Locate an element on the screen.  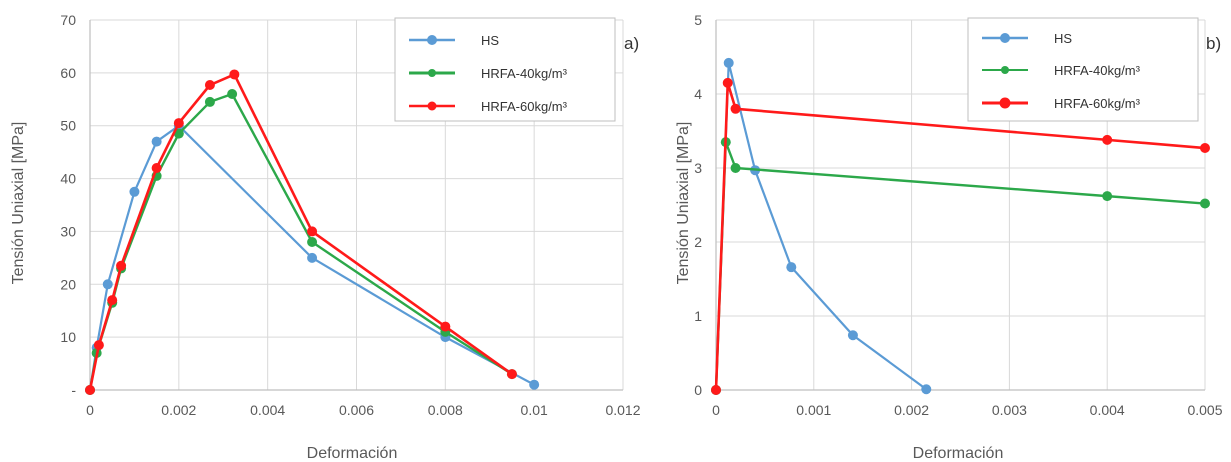
x-tick-label: 0.01 is located at coordinates (534, 410).